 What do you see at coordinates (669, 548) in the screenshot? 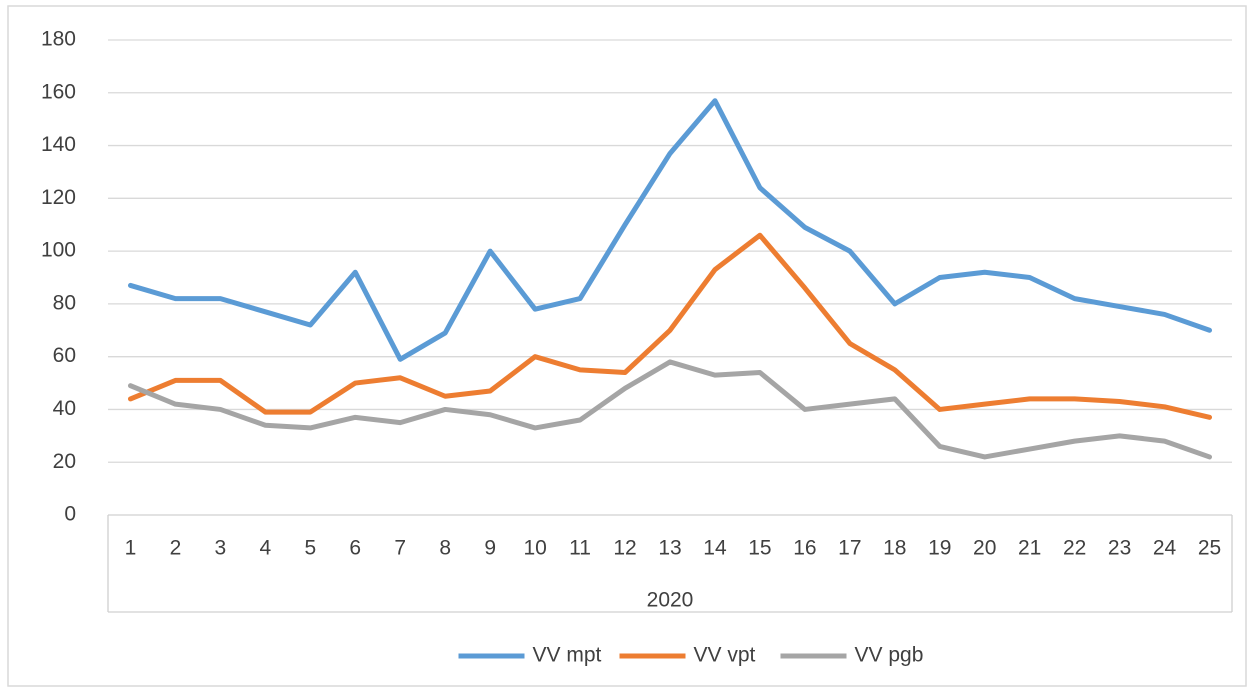
I see `x-tick-label: 13` at bounding box center [669, 548].